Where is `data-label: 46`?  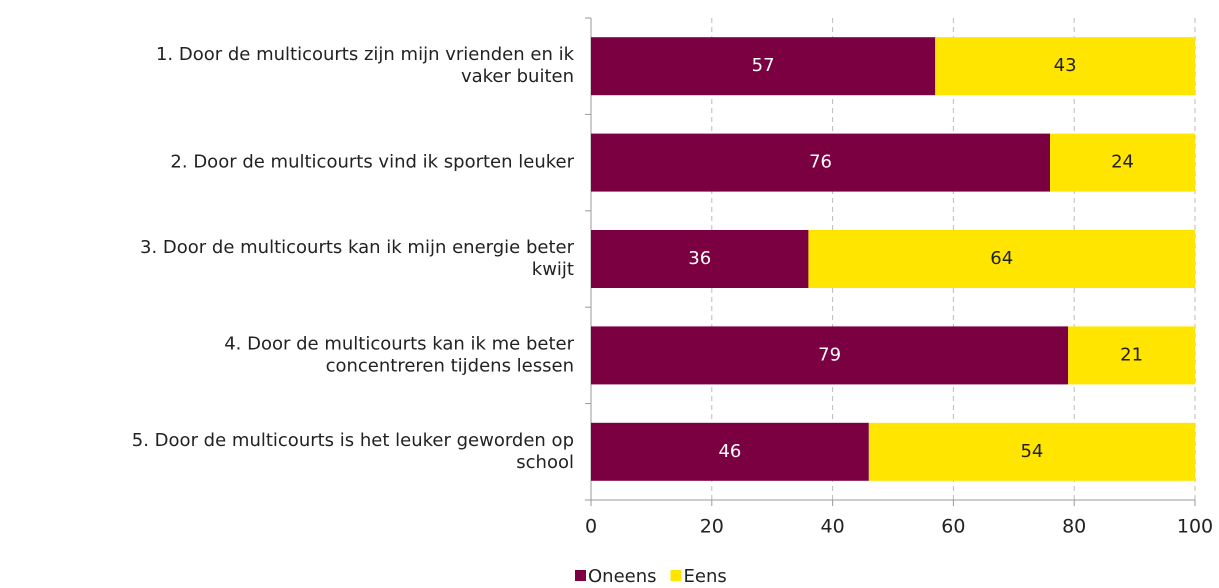
data-label: 46 is located at coordinates (729, 451).